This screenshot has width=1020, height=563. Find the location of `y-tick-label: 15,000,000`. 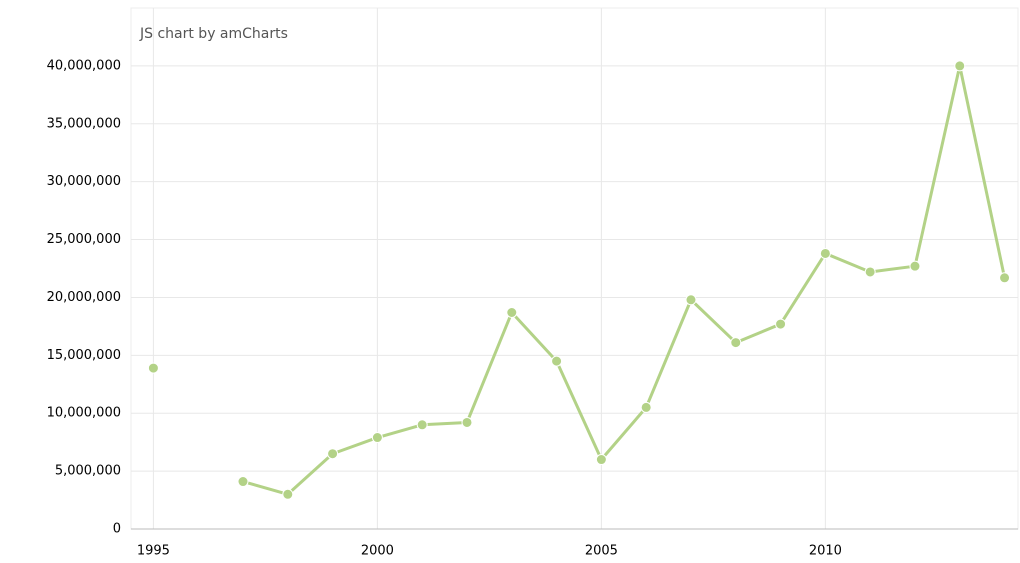

y-tick-label: 15,000,000 is located at coordinates (84, 355).